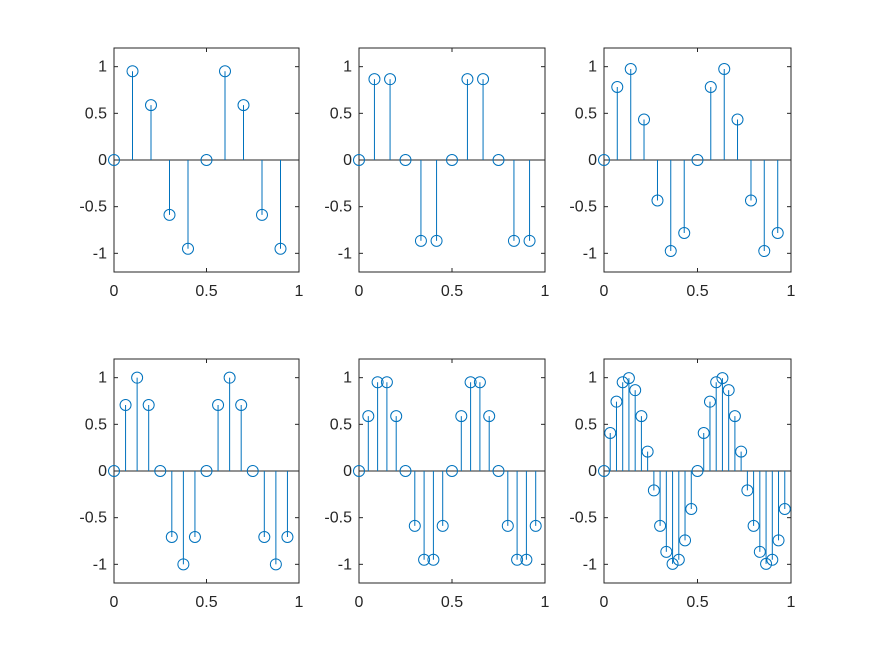 The image size is (875, 656). I want to click on subplot-5: -1 -0.5 0 0.5 1 0 0.5 1, so click(437, 484).